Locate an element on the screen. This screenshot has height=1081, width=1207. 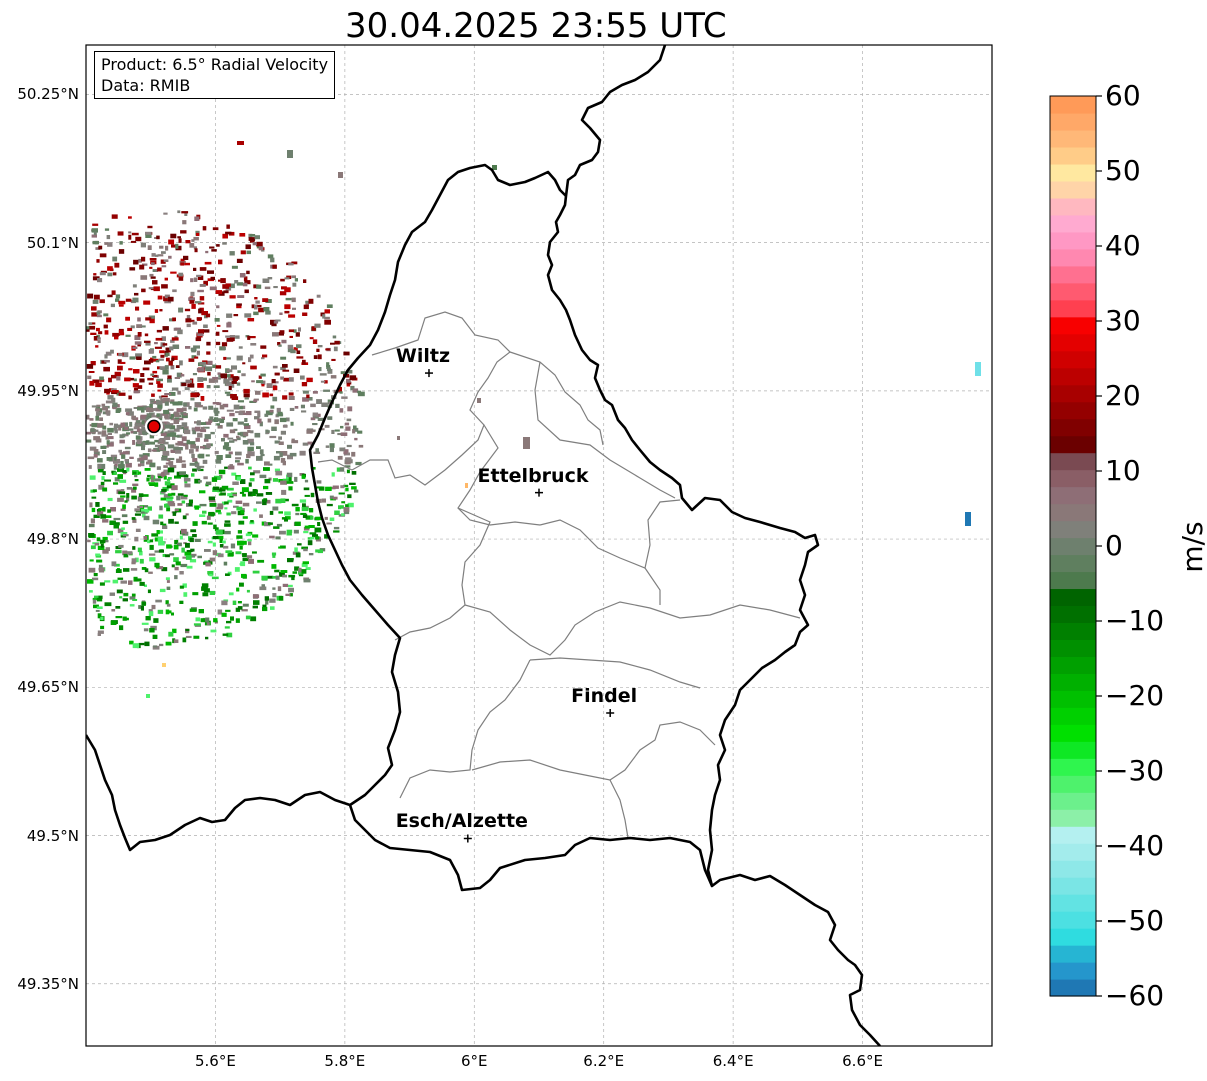
colorbar-tick-label: −20 is located at coordinates (1135, 695).